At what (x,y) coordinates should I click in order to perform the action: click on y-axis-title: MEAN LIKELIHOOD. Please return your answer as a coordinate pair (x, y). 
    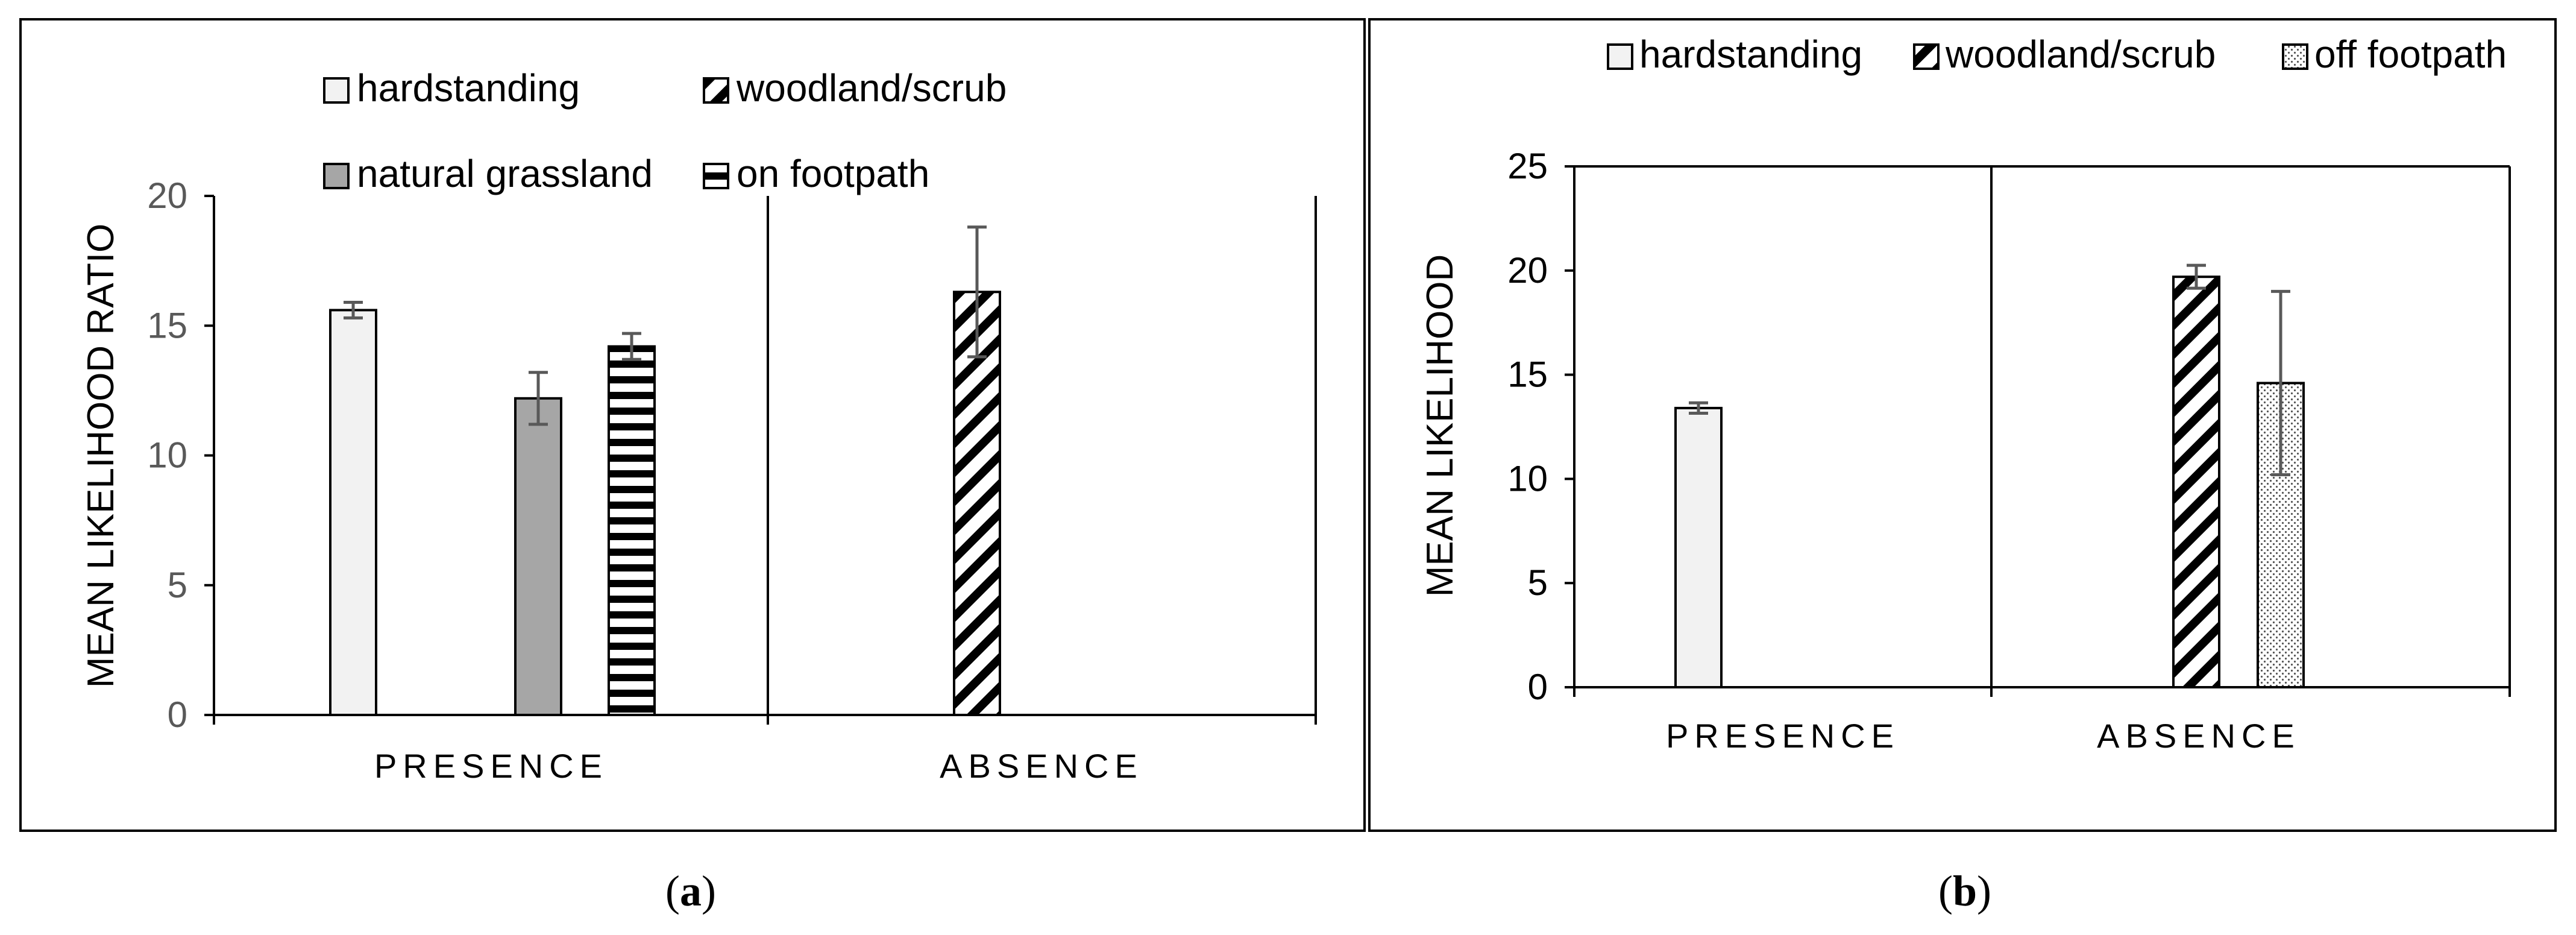
    Looking at the image, I should click on (1440, 425).